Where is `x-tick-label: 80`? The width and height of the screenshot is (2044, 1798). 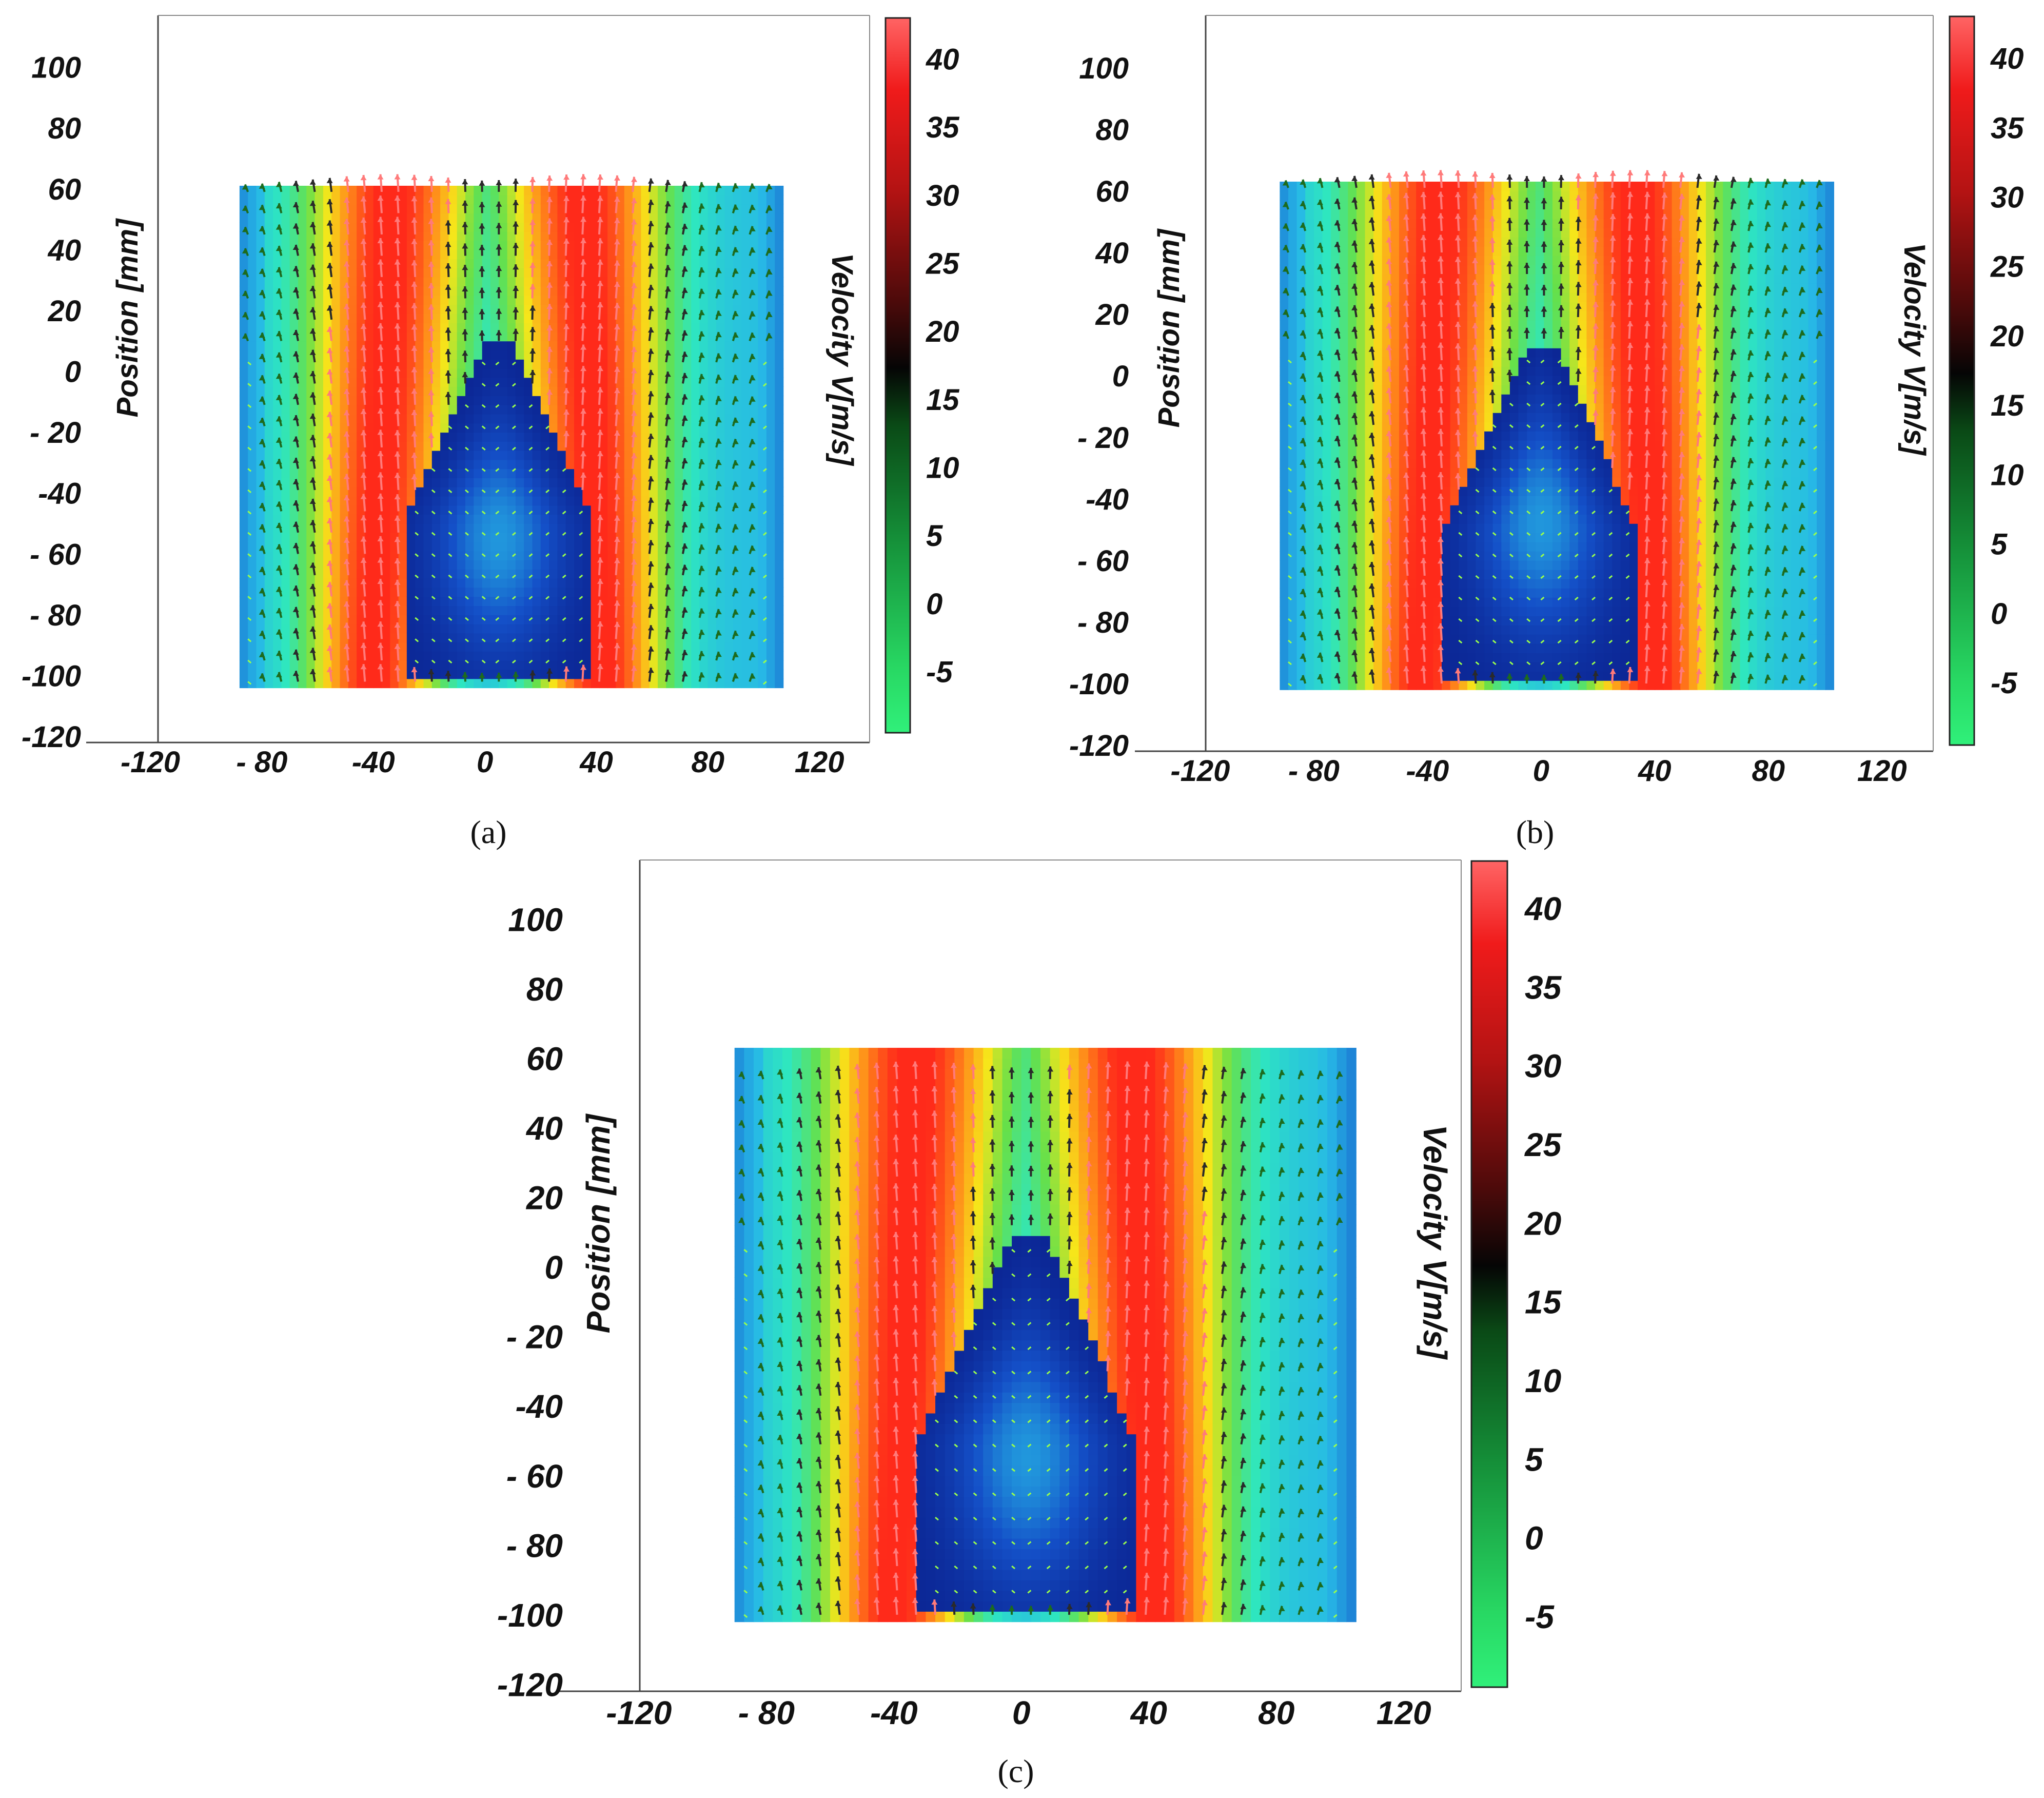 x-tick-label: 80 is located at coordinates (709, 762).